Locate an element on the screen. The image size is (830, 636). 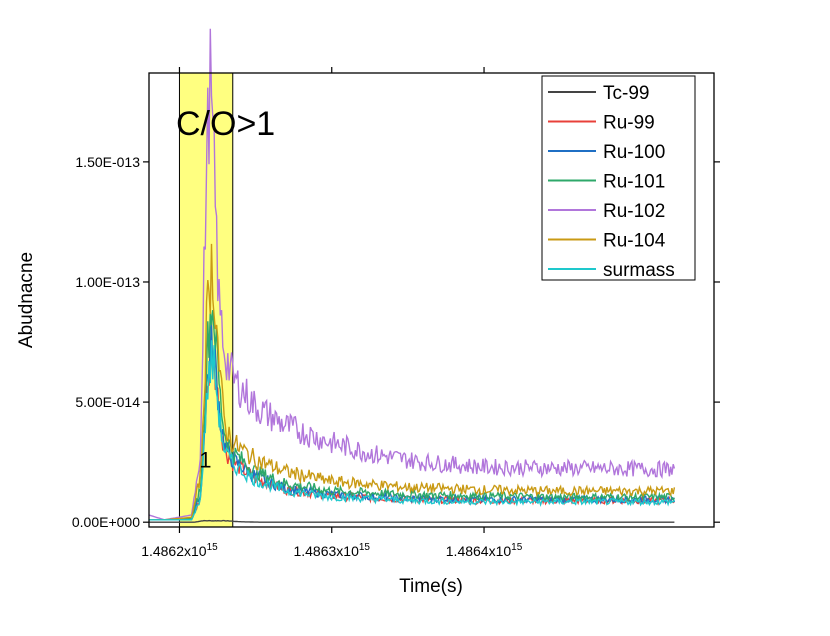
x-axis-title: Time(s) is located at coordinates (431, 586).